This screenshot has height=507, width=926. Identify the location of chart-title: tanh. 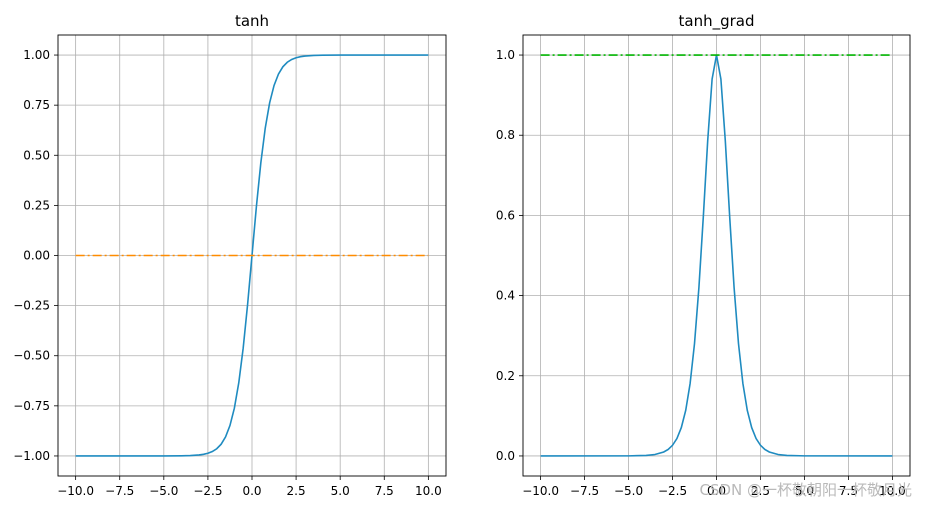
(252, 21).